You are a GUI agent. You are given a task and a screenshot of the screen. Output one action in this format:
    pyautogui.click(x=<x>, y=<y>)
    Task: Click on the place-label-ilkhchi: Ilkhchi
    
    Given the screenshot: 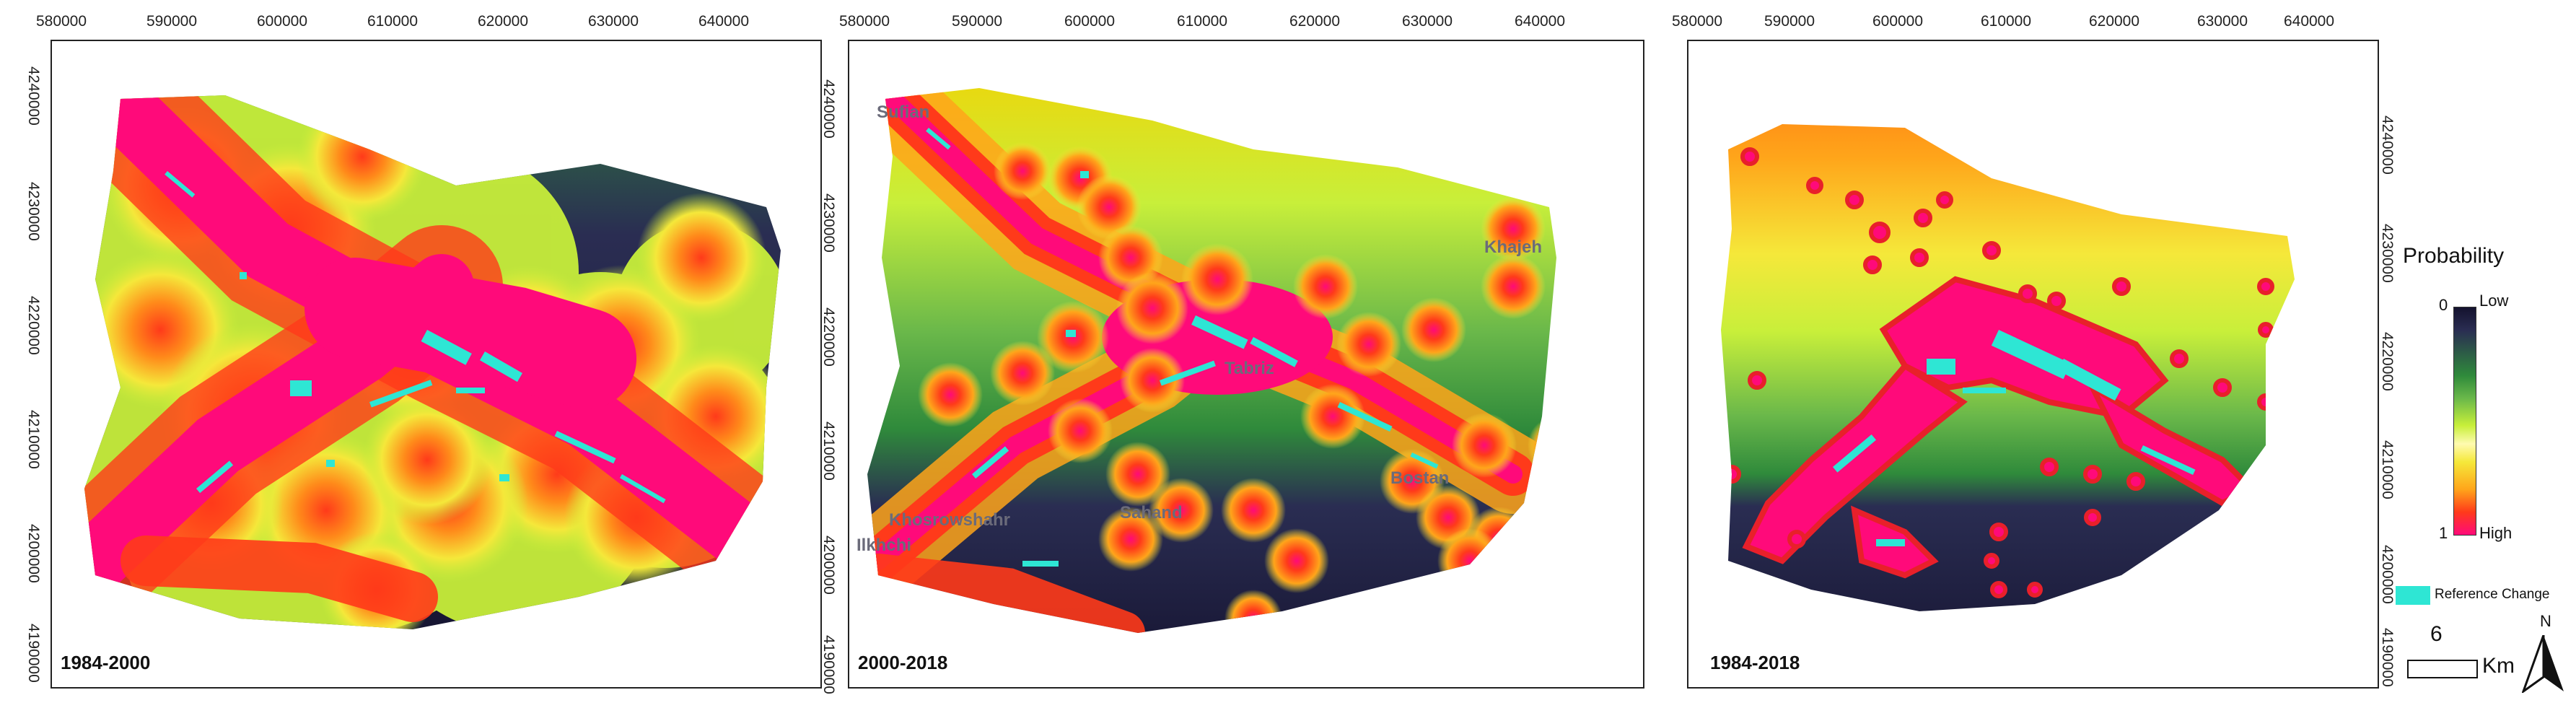 What is the action you would take?
    pyautogui.click(x=885, y=545)
    